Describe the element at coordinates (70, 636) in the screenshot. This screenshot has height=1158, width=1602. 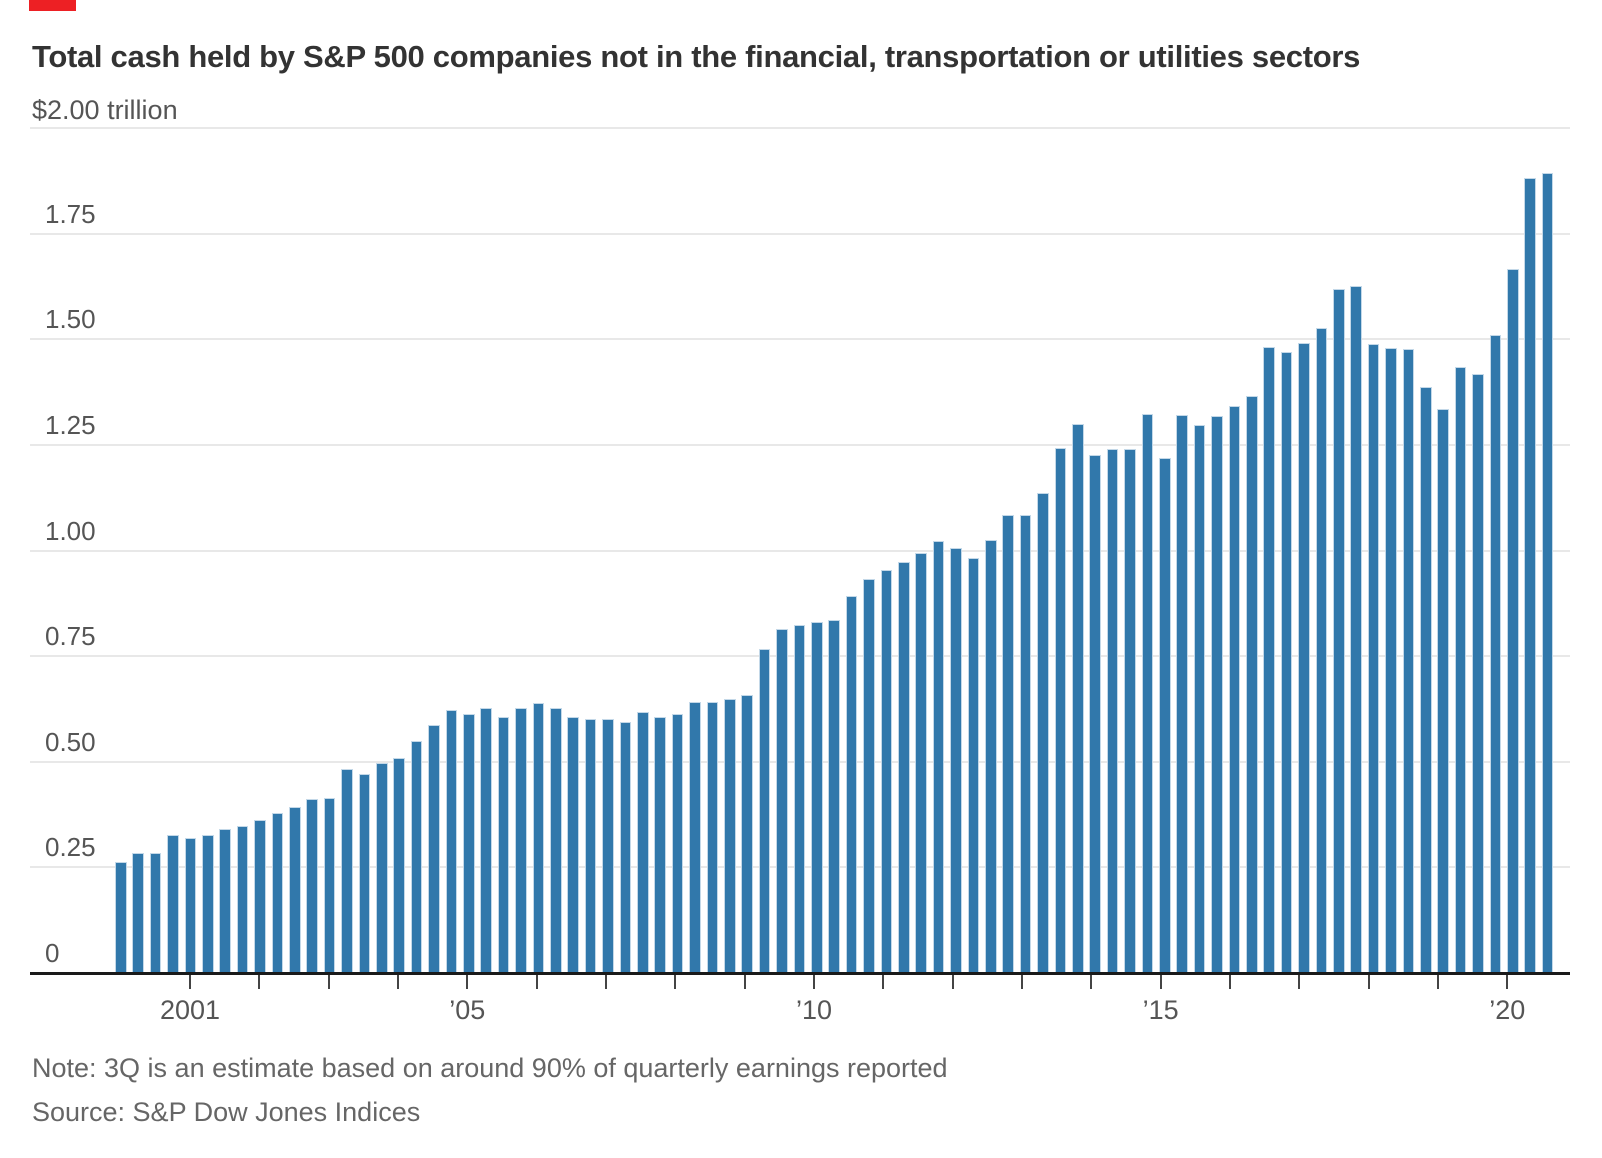
I see `y-axis-tick-label: 0.75` at that location.